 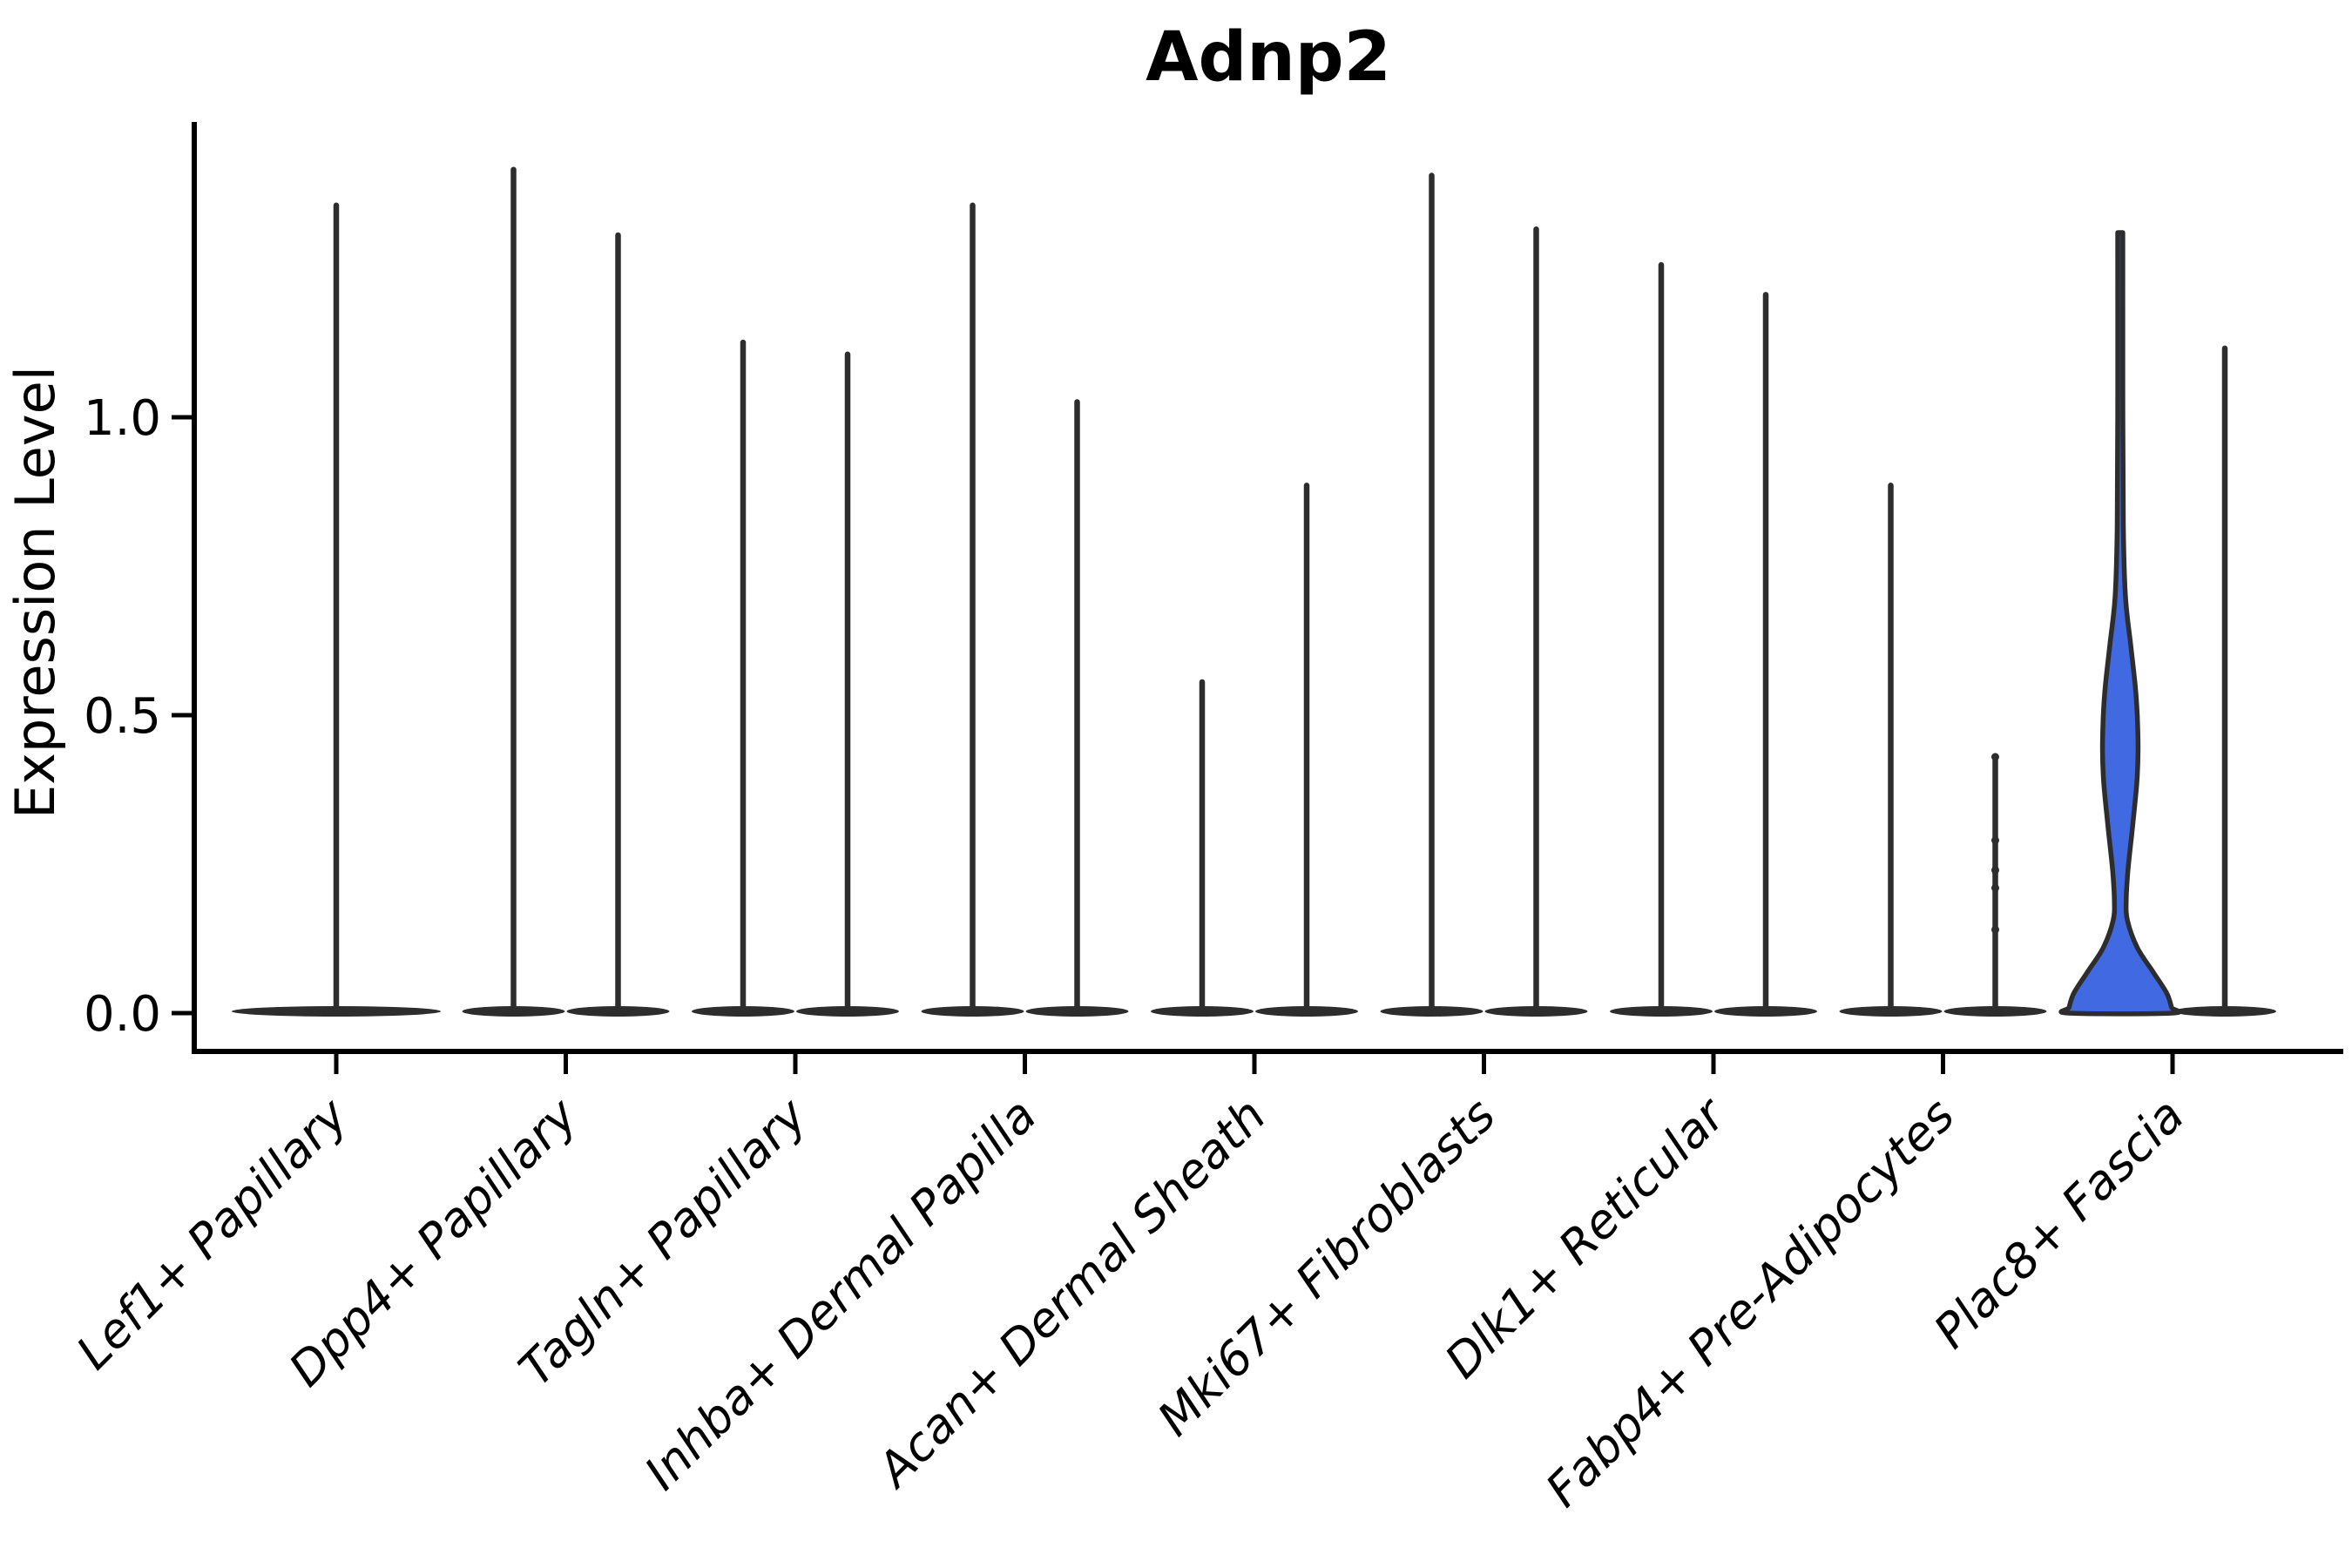 What do you see at coordinates (35, 592) in the screenshot?
I see `y-axis-label: Expression Level` at bounding box center [35, 592].